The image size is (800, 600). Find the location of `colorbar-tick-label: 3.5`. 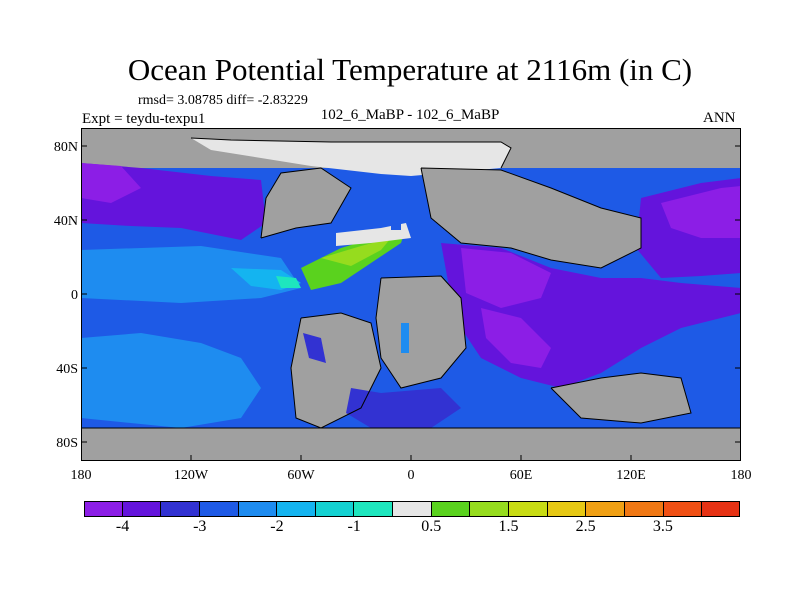

colorbar-tick-label: 3.5 is located at coordinates (662, 526).